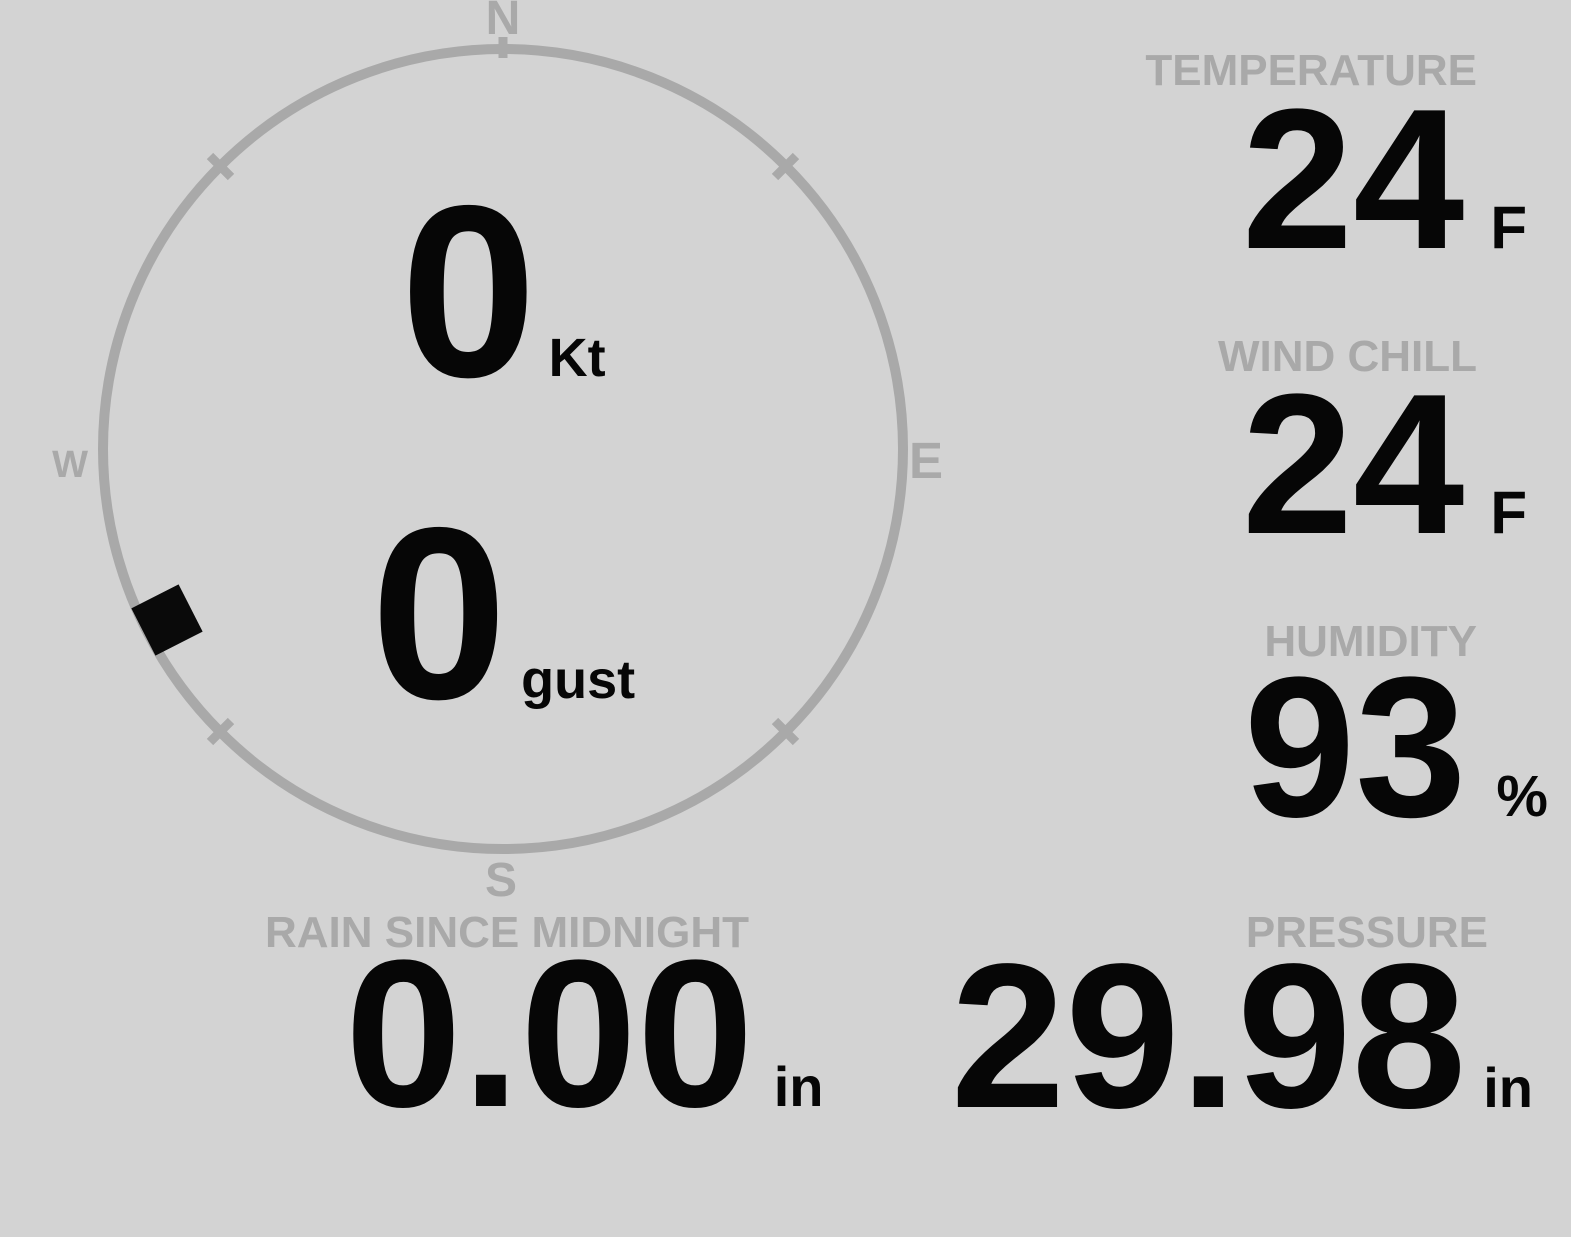 Image resolution: width=1571 pixels, height=1237 pixels. Describe the element at coordinates (1370, 641) in the screenshot. I see `humidity-label: HUMIDITY` at that location.